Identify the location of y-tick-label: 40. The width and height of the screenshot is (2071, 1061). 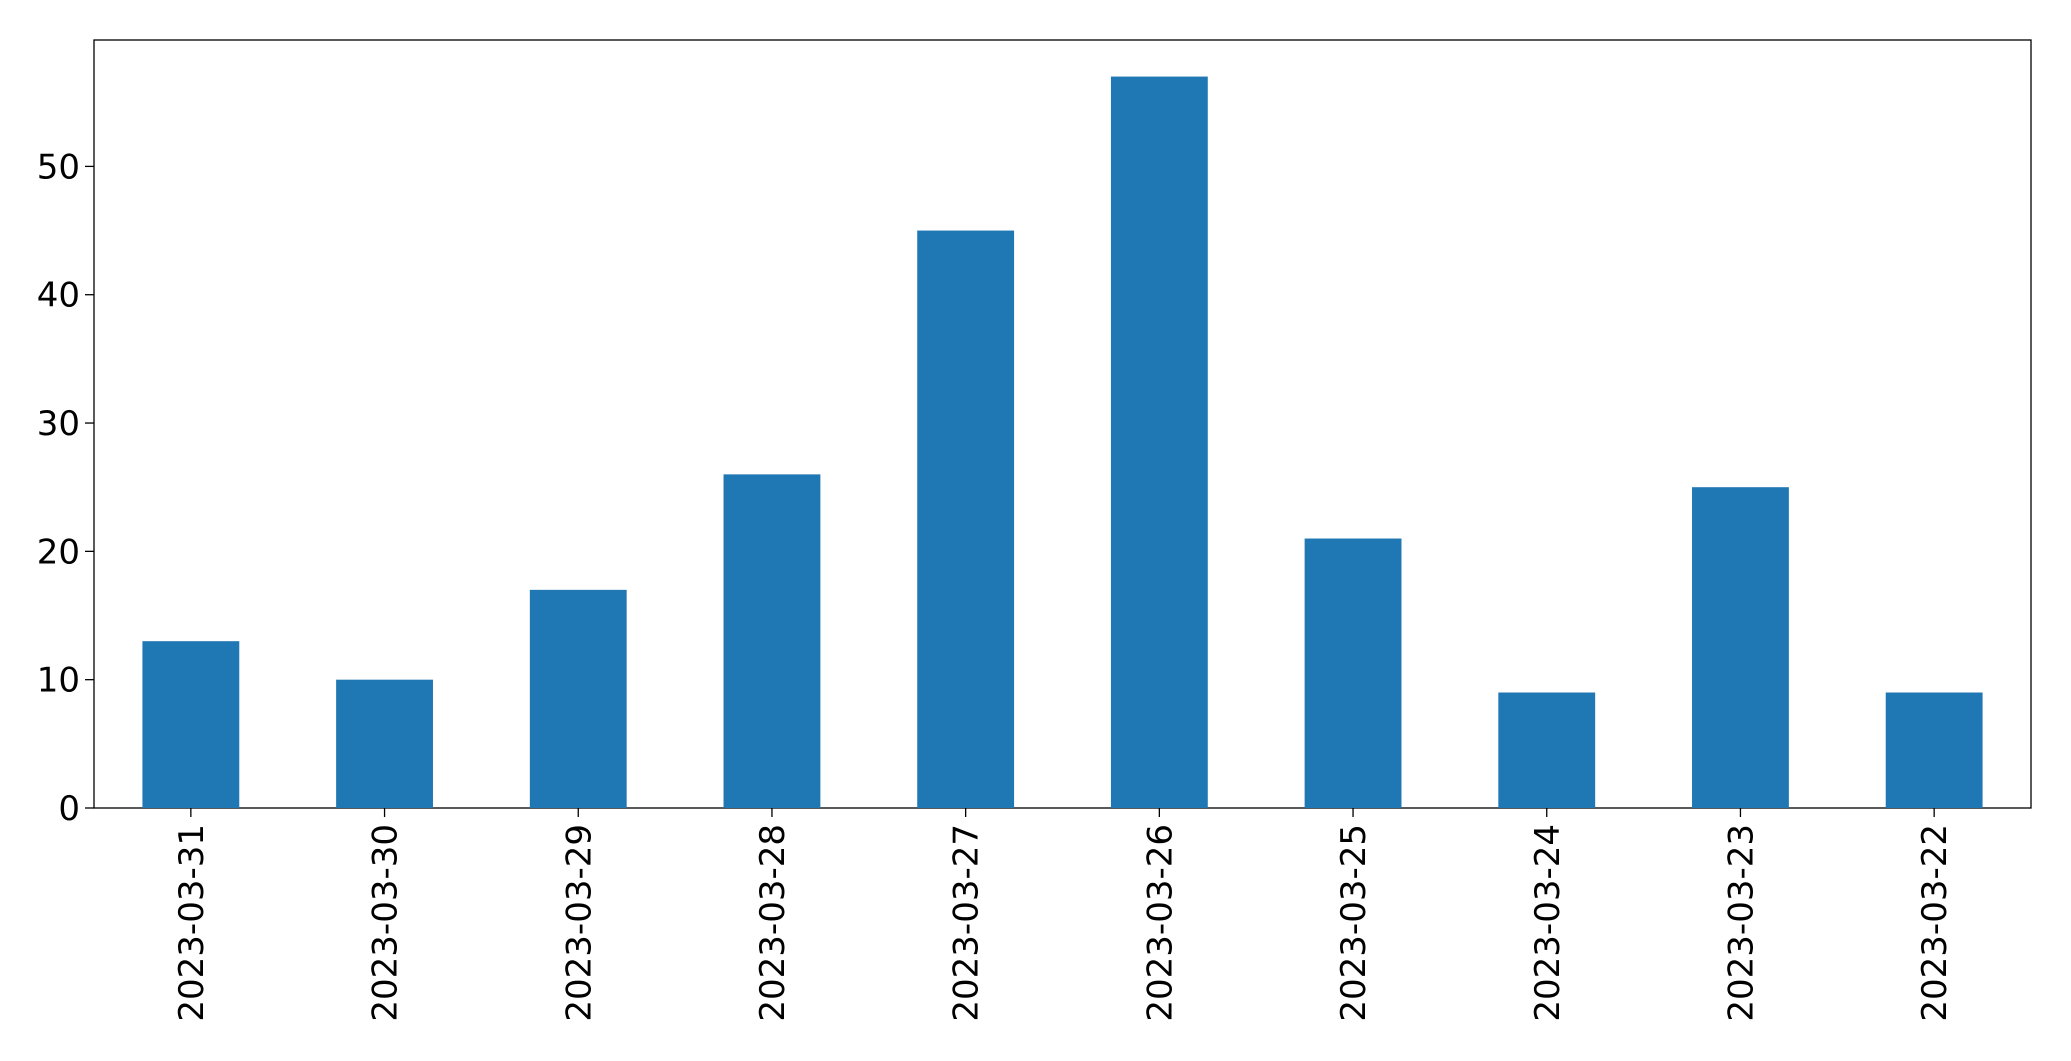
(58, 296).